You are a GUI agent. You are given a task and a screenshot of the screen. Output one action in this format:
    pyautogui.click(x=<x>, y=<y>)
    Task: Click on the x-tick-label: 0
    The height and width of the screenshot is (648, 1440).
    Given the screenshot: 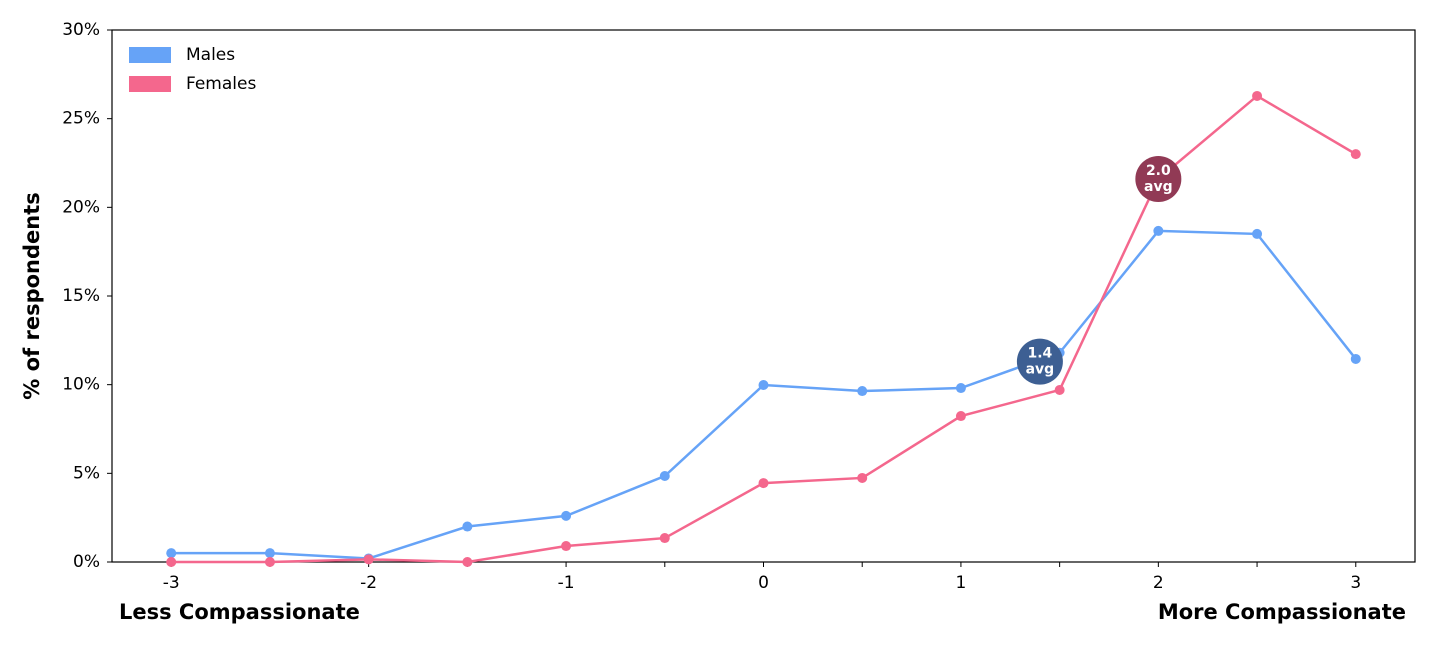 What is the action you would take?
    pyautogui.click(x=763, y=583)
    